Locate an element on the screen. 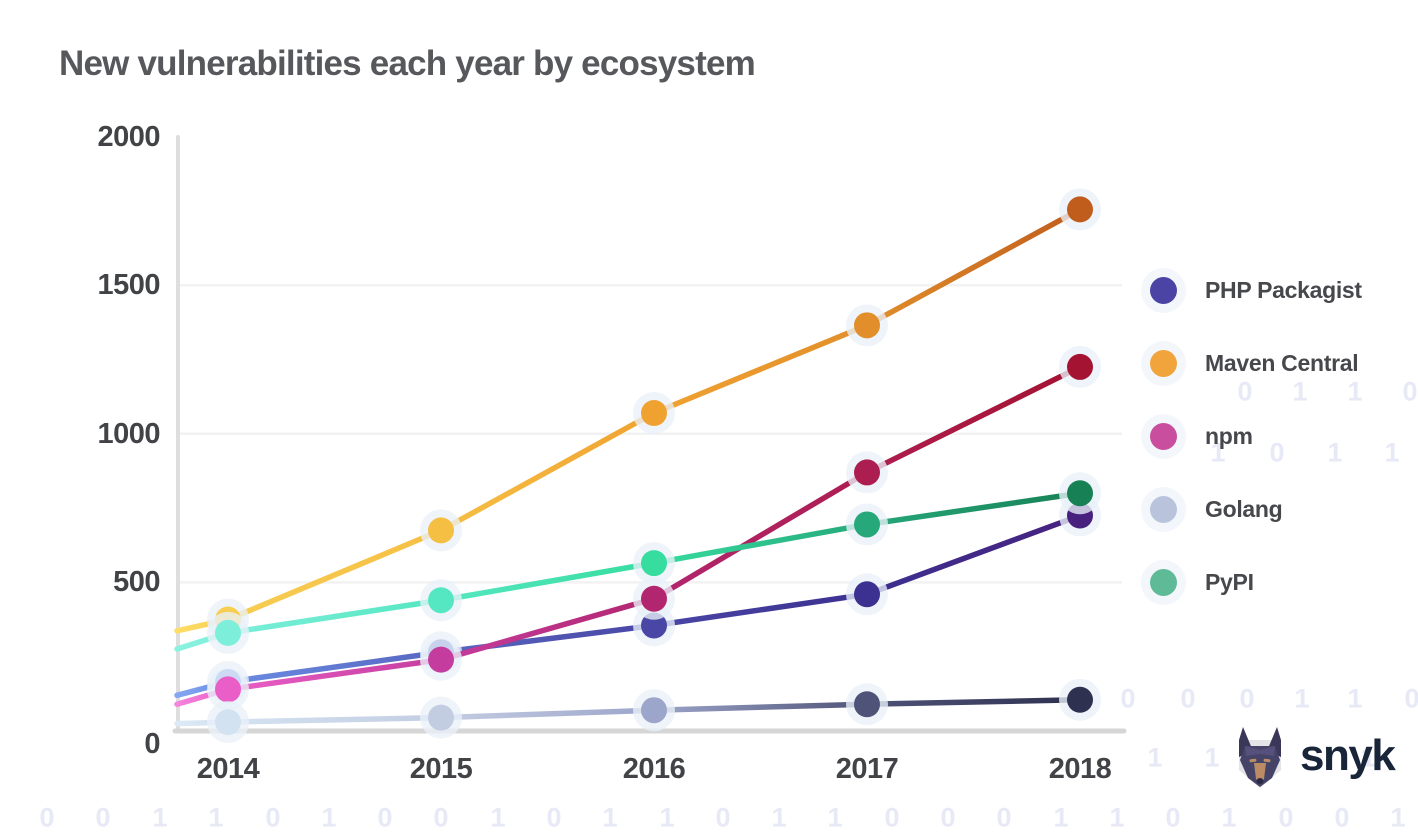 The height and width of the screenshot is (836, 1418). data-point-maven-central-2018 is located at coordinates (1080, 209).